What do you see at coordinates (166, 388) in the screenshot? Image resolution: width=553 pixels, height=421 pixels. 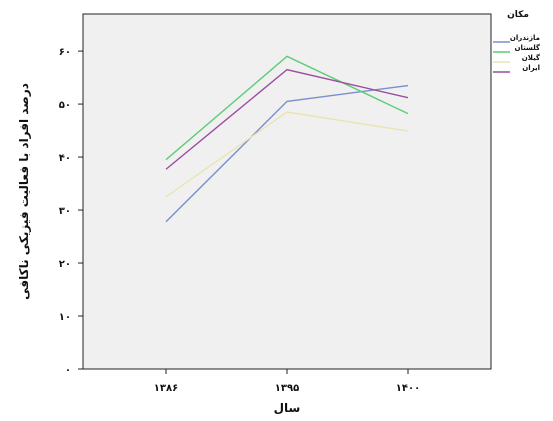 I see `x-tick-label: ۱۳۸۶` at bounding box center [166, 388].